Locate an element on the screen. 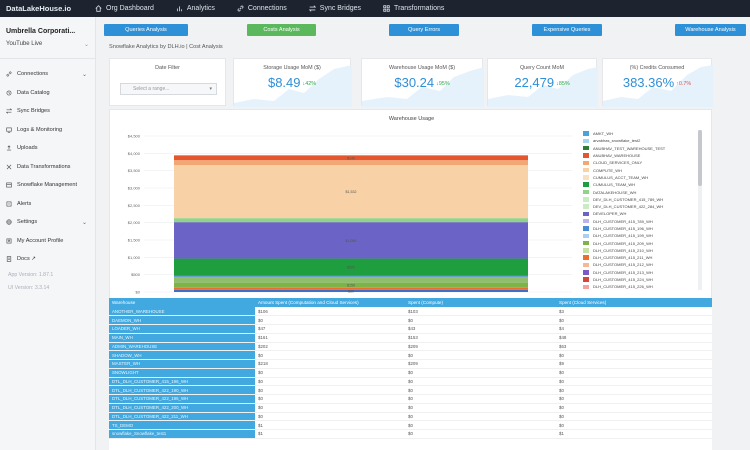 This screenshot has width=750, height=450. table-row: DTL_DLH_CUSTOMER_422_211_WH $0 $0 $0 is located at coordinates (410, 417).